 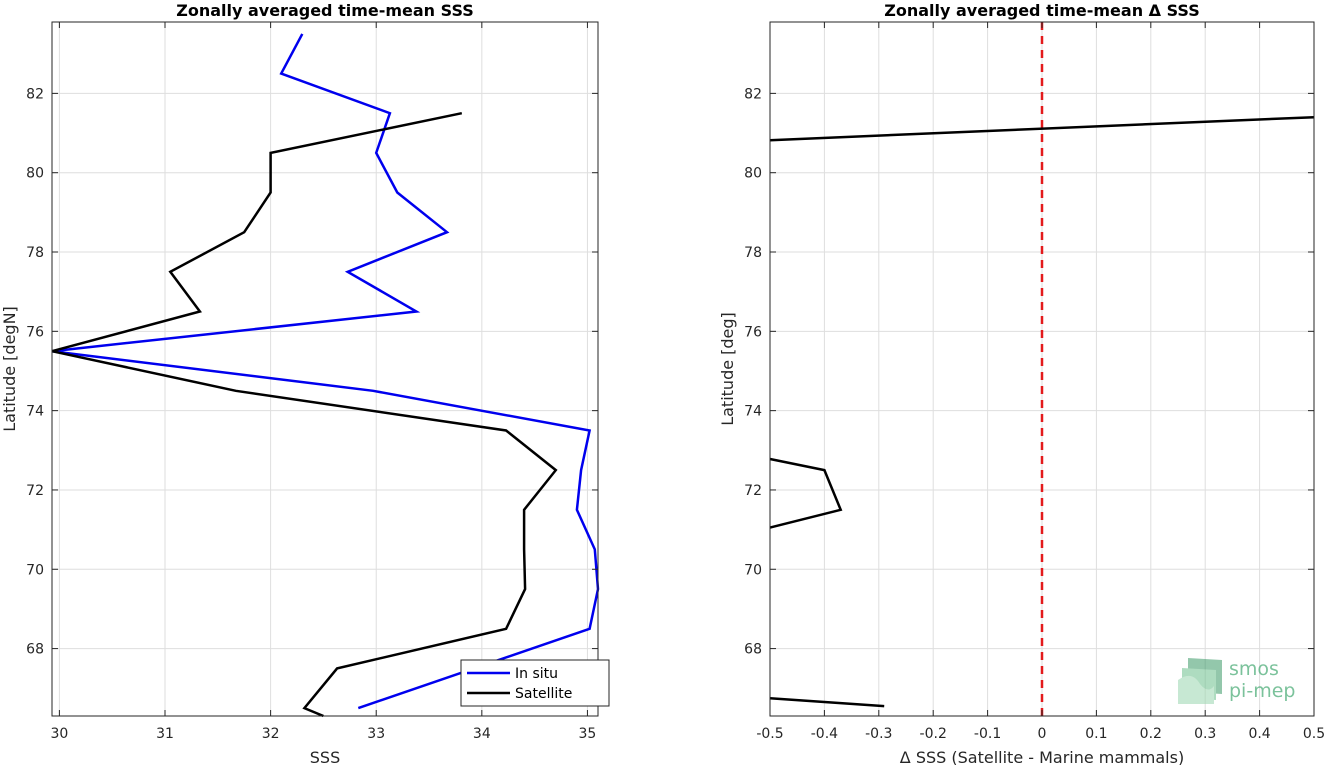 What do you see at coordinates (1042, 10) in the screenshot?
I see `right-chart-title: Zonally averaged time-mean Δ SSS` at bounding box center [1042, 10].